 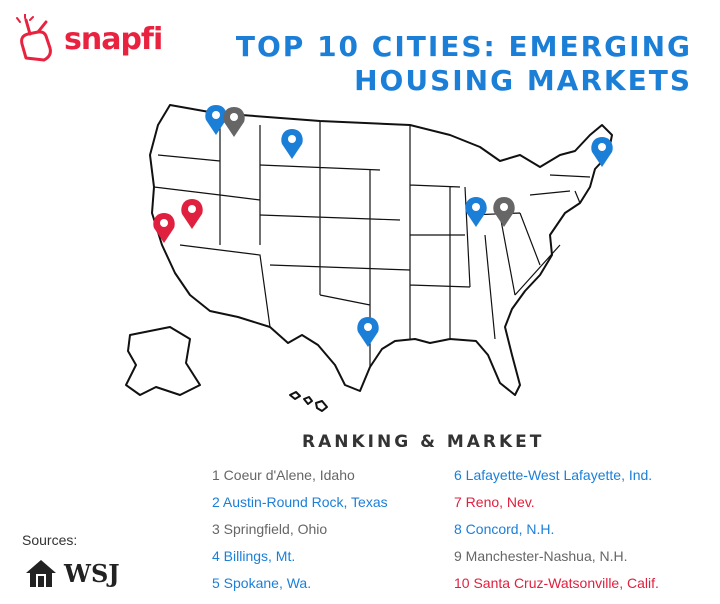 What do you see at coordinates (262, 583) in the screenshot?
I see `market-item: 5 Spokane, Wa.` at bounding box center [262, 583].